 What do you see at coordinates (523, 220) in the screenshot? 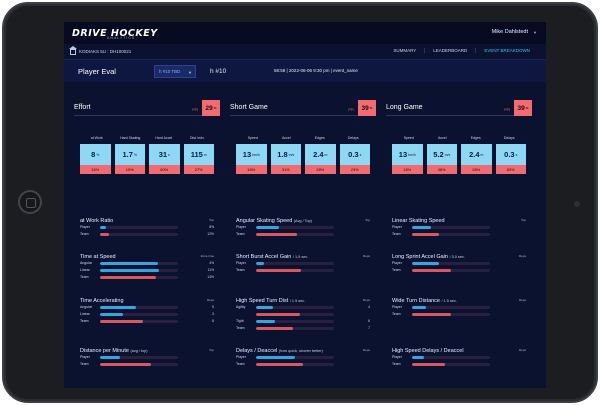
I see `metric-unit: Top` at bounding box center [523, 220].